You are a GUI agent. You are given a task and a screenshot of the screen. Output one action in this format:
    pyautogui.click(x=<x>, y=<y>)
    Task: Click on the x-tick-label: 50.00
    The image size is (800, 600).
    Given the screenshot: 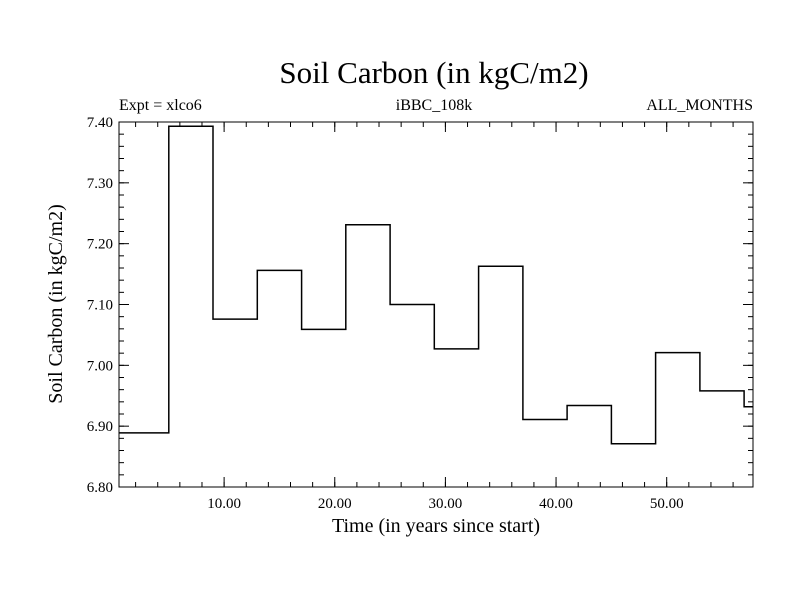 What is the action you would take?
    pyautogui.click(x=667, y=504)
    